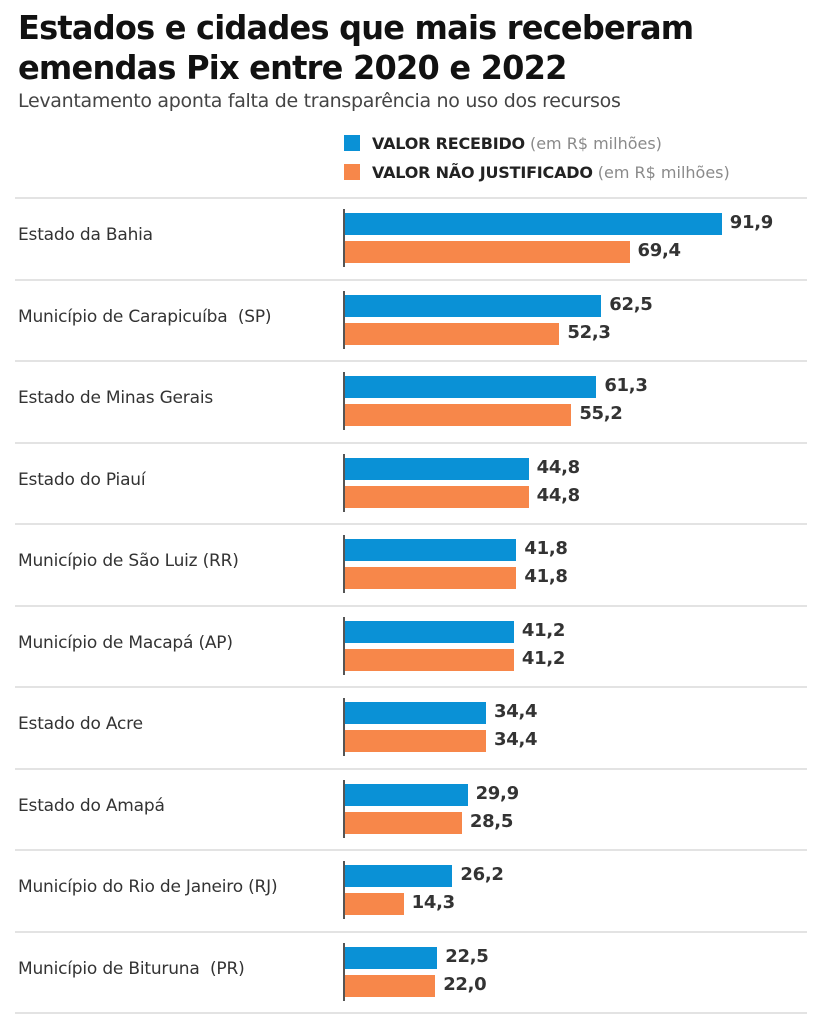 This screenshot has height=1024, width=823. I want to click on category-label: Estado do Acre, so click(80, 724).